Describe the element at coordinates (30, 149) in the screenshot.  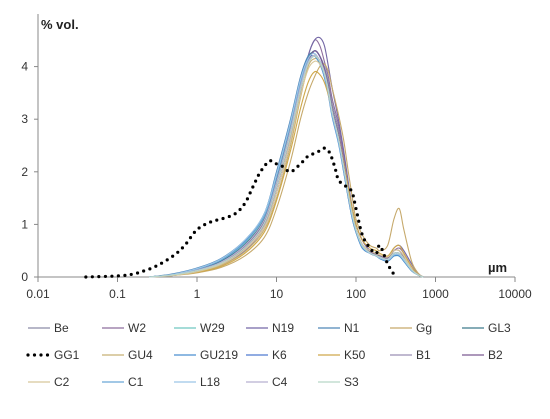
I see `y-axis: 0 1 2 3 4` at that location.